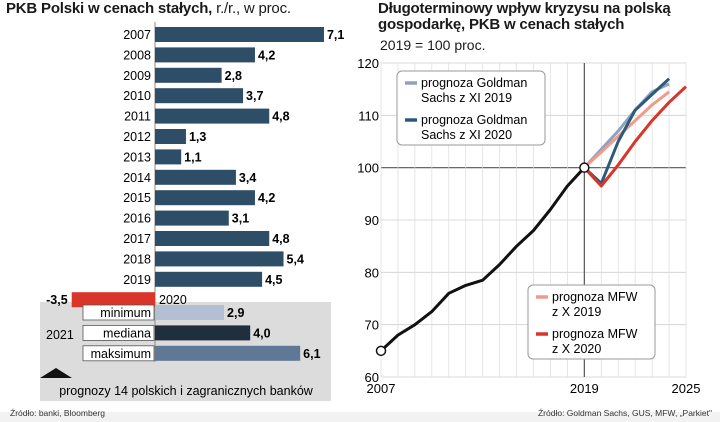 The width and height of the screenshot is (720, 422). What do you see at coordinates (137, 239) in the screenshot?
I see `bar-category-label: 2017` at bounding box center [137, 239].